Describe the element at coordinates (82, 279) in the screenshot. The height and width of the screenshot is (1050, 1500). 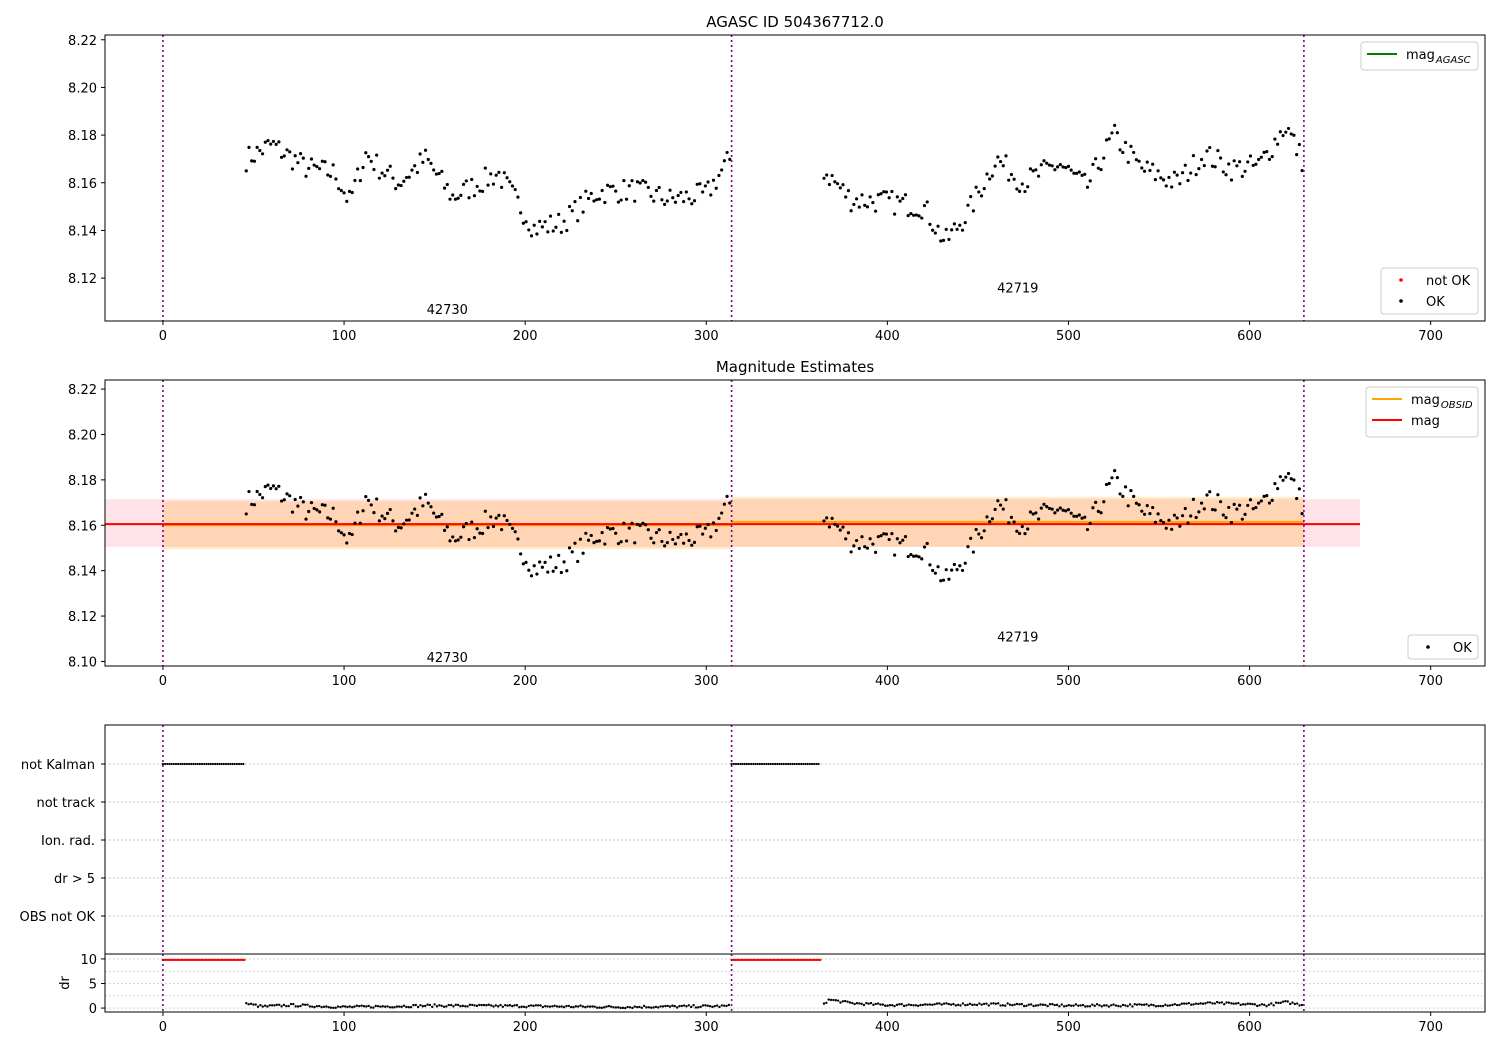
I see `y-tick-label: 8.12` at that location.